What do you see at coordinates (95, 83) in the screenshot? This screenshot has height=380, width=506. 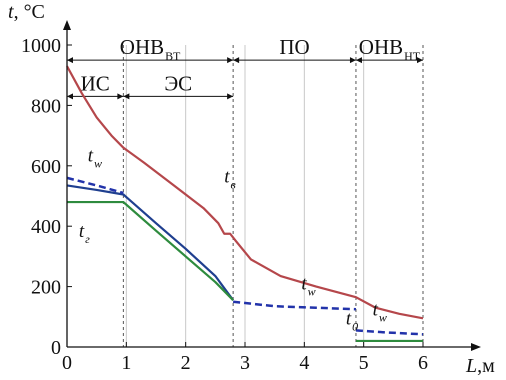 I see `zone-label: ИС` at bounding box center [95, 83].